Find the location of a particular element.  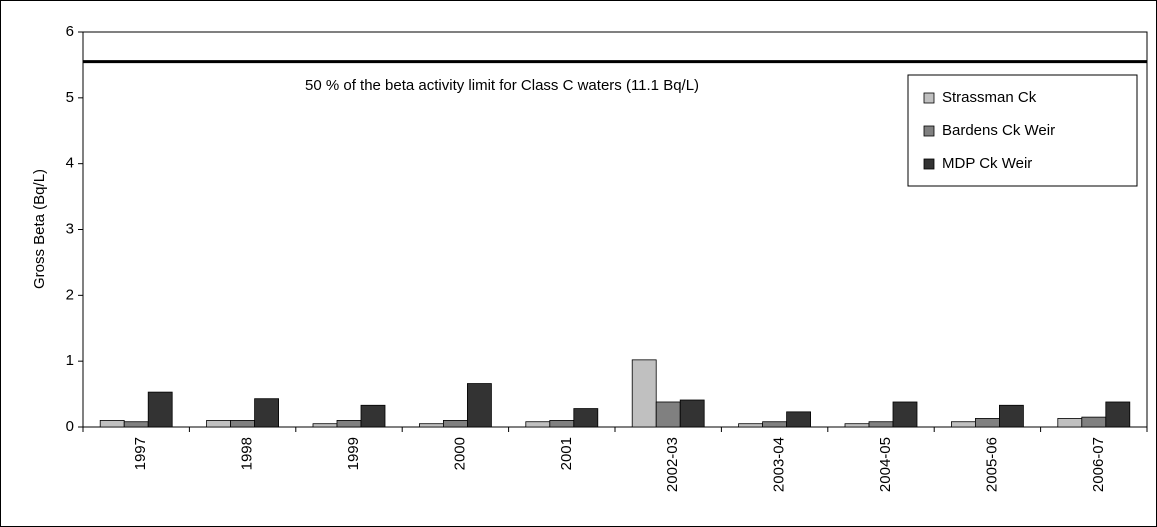

legend-label: Bardens Ck Weir is located at coordinates (998, 130).